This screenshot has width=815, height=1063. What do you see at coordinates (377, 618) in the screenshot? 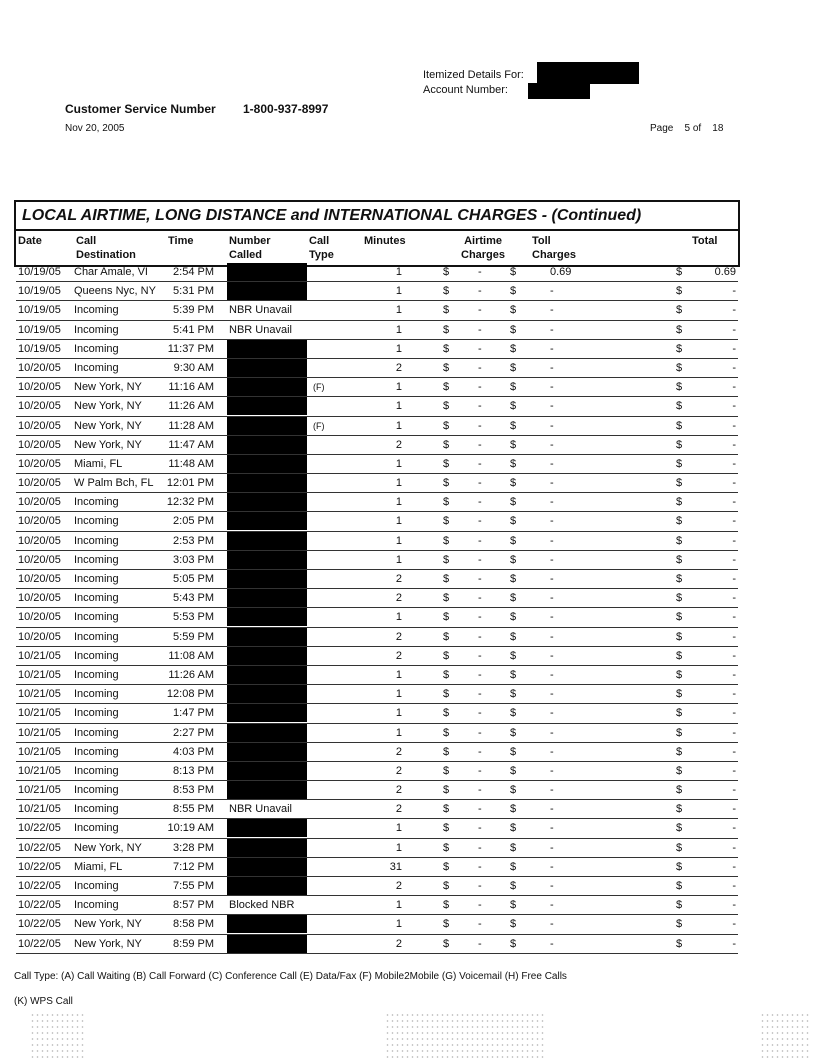
I see `table-row: 10/20/05 Incoming 5:53 PM 1 $ - $ - $ -` at bounding box center [377, 618].